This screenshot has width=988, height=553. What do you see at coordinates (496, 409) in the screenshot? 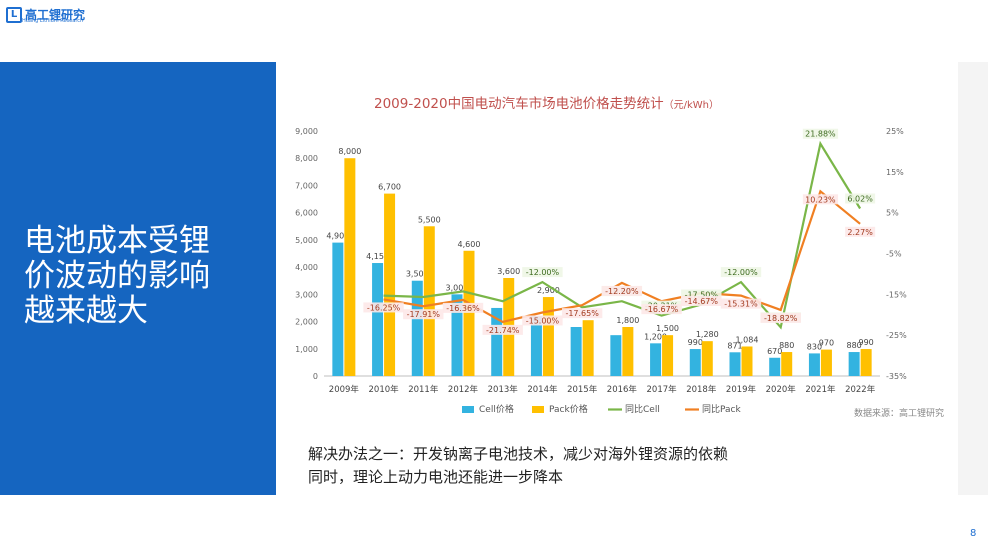
I see `legend-label: Cell价格` at bounding box center [496, 409].